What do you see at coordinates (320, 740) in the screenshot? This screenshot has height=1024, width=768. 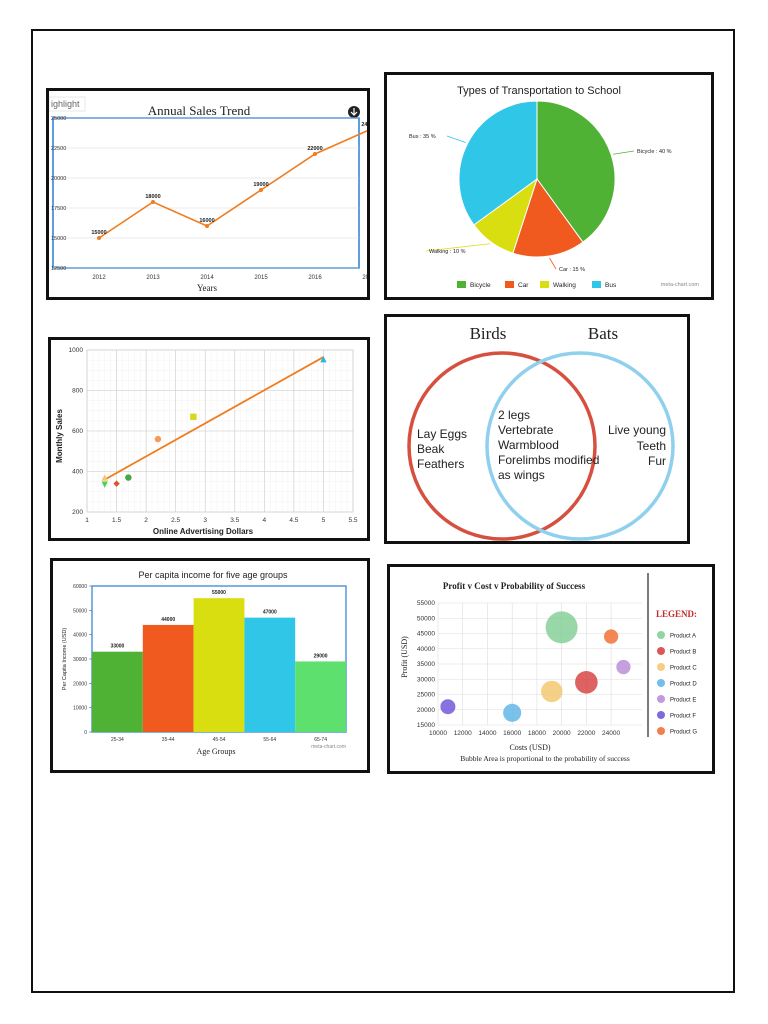 I see `x-tick-label: 65-74` at bounding box center [320, 740].